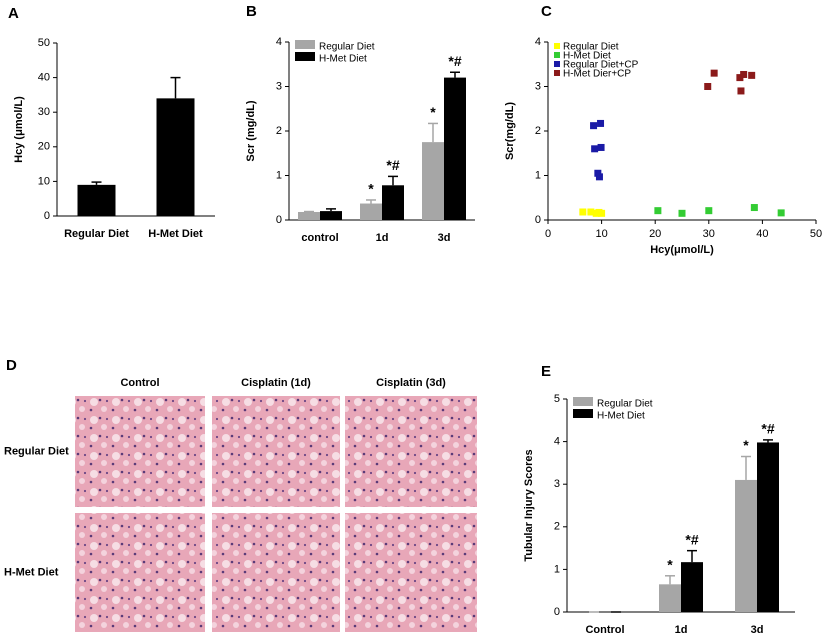 The image size is (825, 638). Describe the element at coordinates (510, 131) in the screenshot. I see `y-axis-label: Scr(mg/dL)` at that location.